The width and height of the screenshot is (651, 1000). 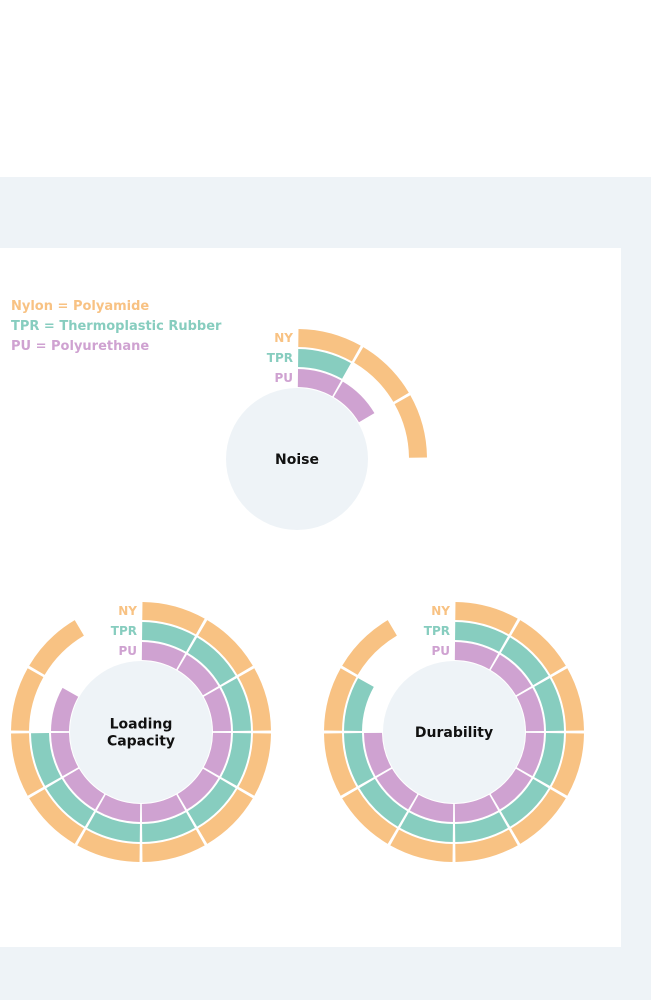 What do you see at coordinates (80, 346) in the screenshot?
I see `legend-item-pu: PU = Polyurethane` at bounding box center [80, 346].